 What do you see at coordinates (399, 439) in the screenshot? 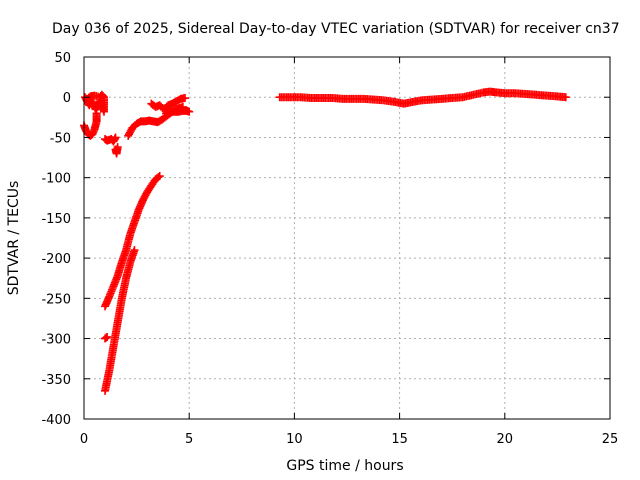
I see `x-tick-label: 15` at bounding box center [399, 439].